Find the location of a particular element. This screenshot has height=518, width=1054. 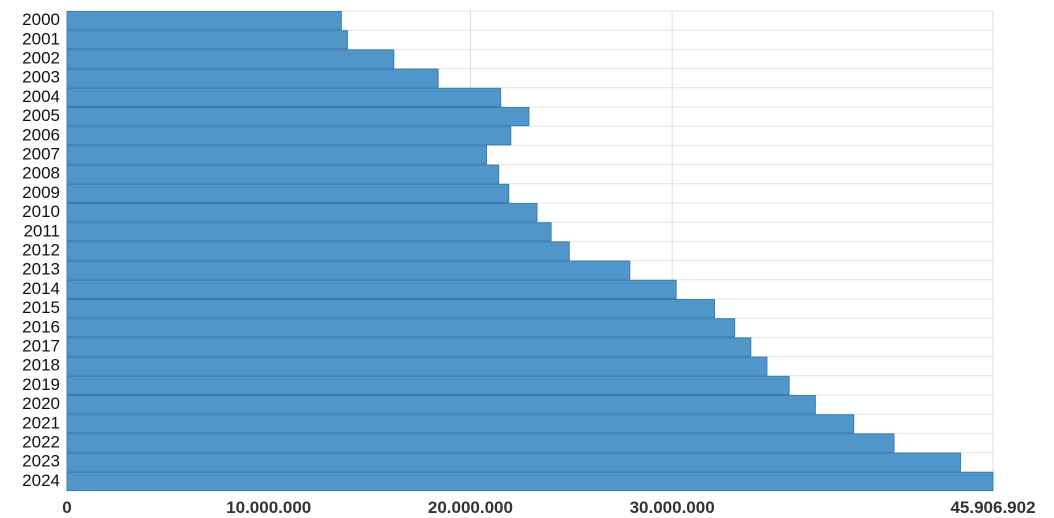

bar-2013 is located at coordinates (348, 270).